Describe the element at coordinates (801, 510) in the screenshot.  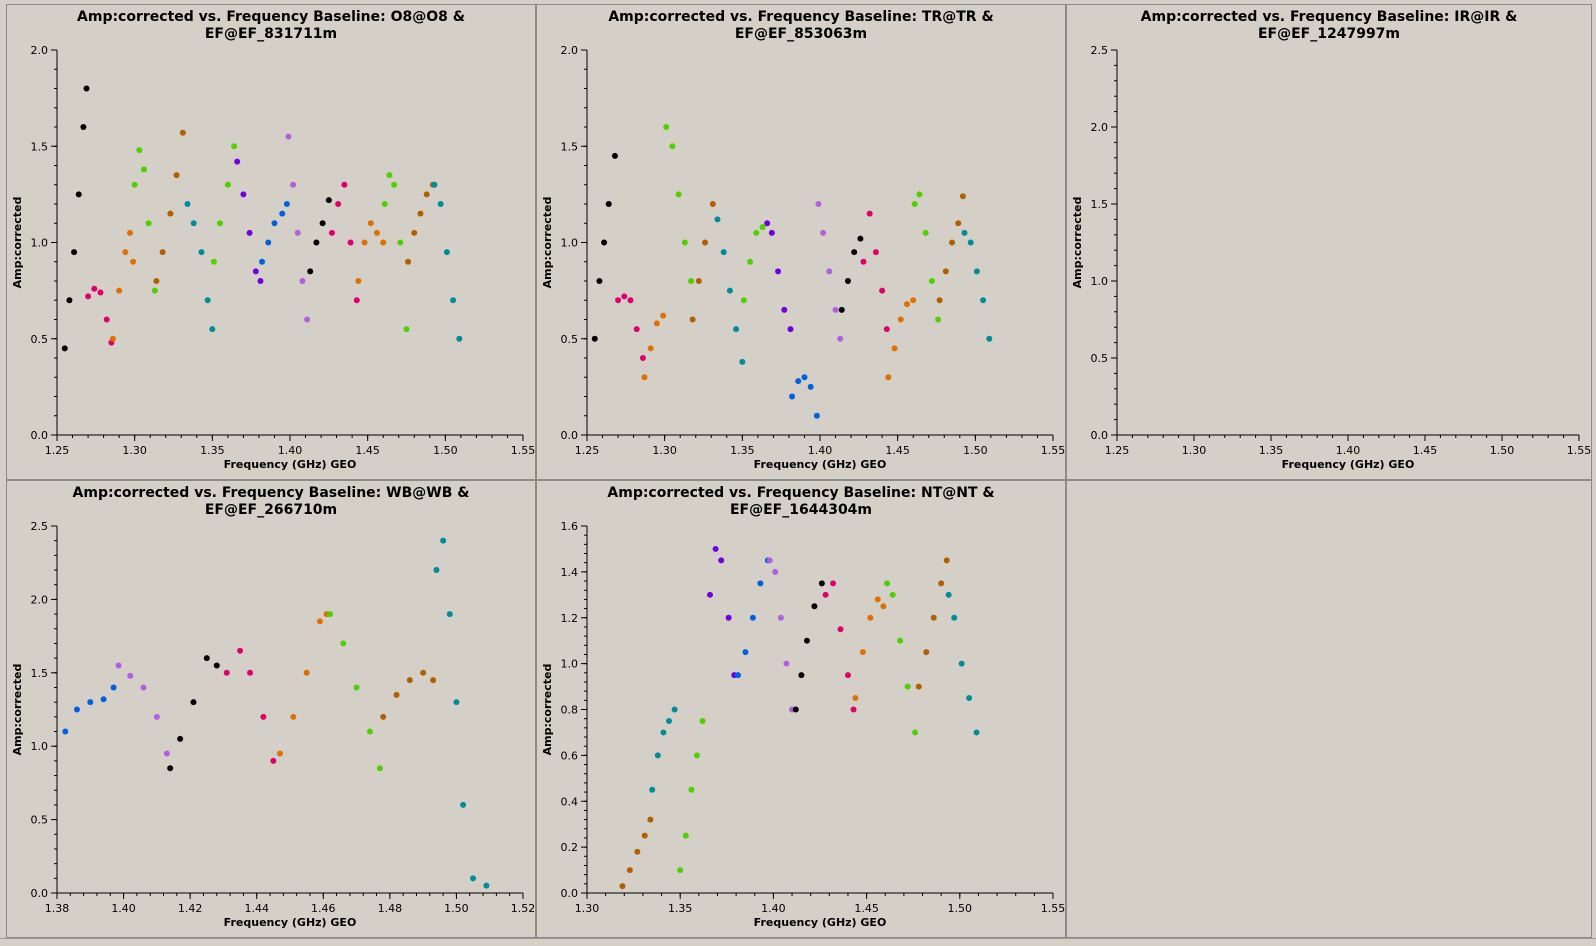
I see `plot-title-line2: EF@EF_1644304m` at that location.